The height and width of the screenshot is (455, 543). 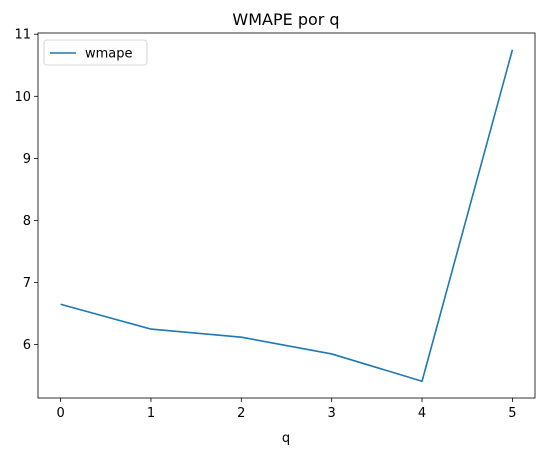 I want to click on x-tick-label: 5, so click(x=512, y=413).